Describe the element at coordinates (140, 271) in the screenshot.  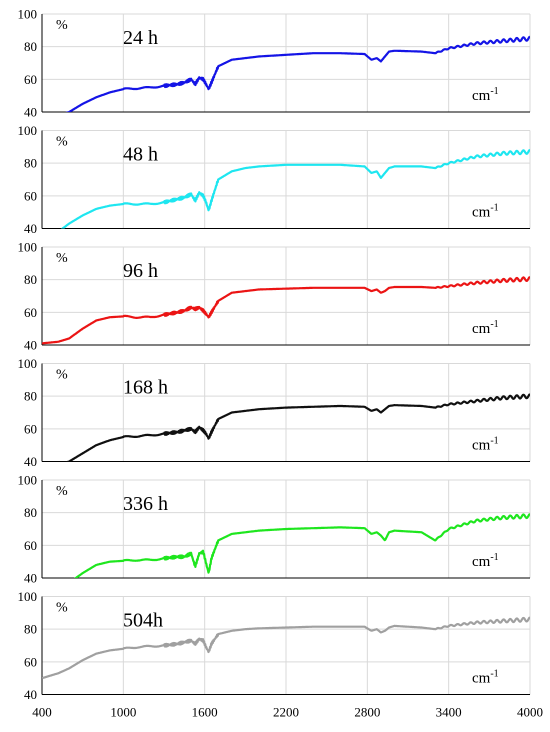
I see `panel-label: 96 h` at that location.